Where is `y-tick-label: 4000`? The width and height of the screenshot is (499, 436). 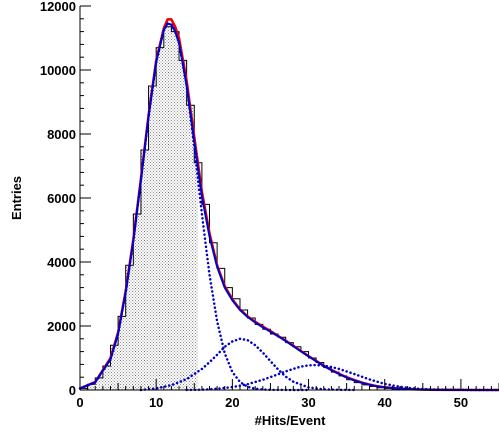 y-tick-label: 4000 is located at coordinates (61, 262).